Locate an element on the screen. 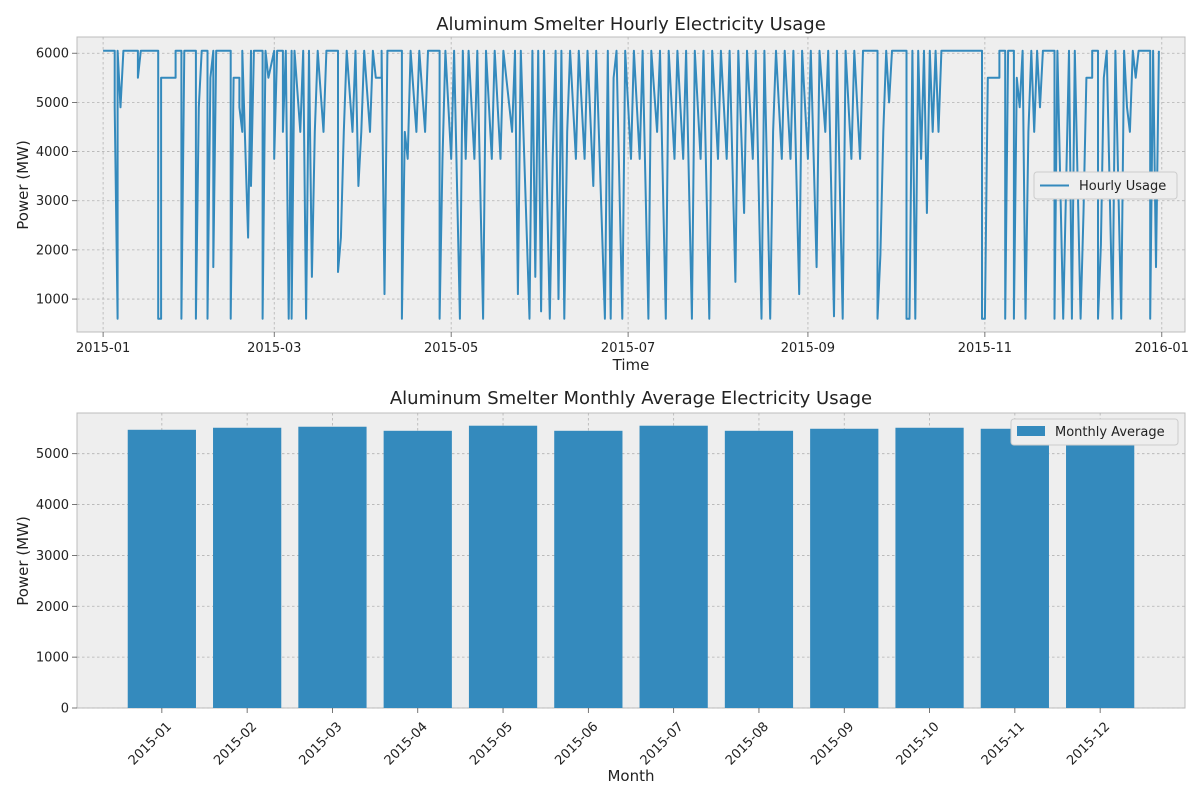 The width and height of the screenshot is (1200, 800). monthly-y-axis-title: Power (MW) is located at coordinates (23, 561).